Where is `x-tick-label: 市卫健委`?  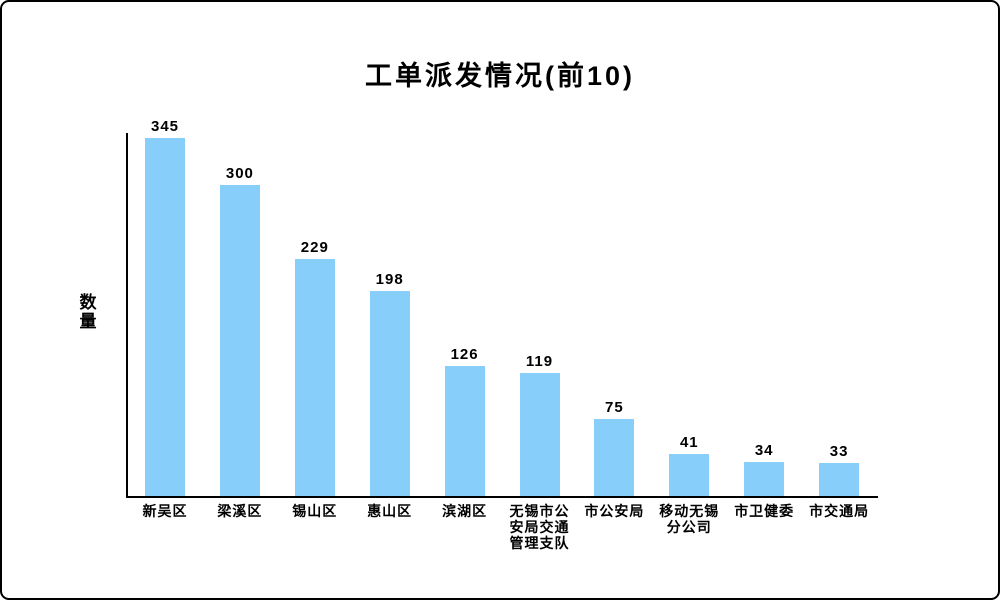
x-tick-label: 市卫健委 is located at coordinates (764, 511).